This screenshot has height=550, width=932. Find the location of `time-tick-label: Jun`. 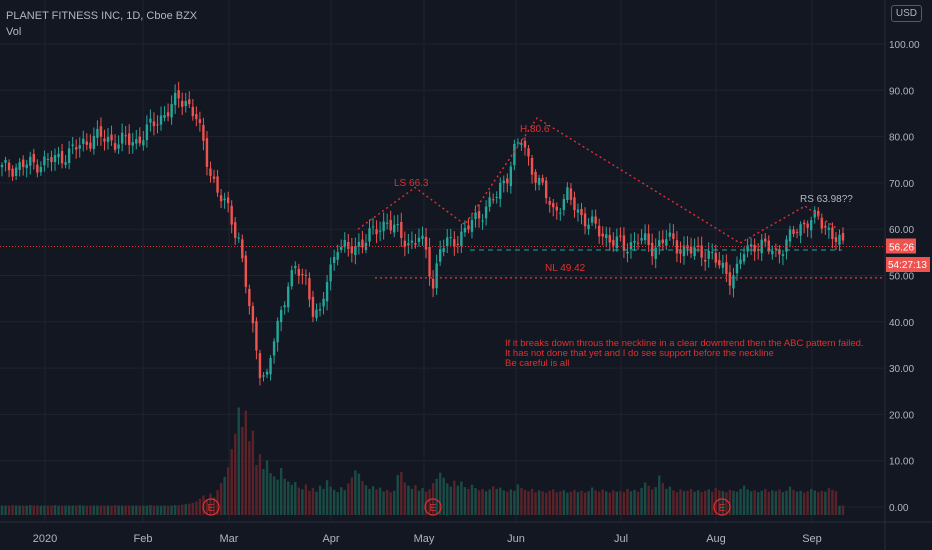

time-tick-label: Jun is located at coordinates (516, 539).